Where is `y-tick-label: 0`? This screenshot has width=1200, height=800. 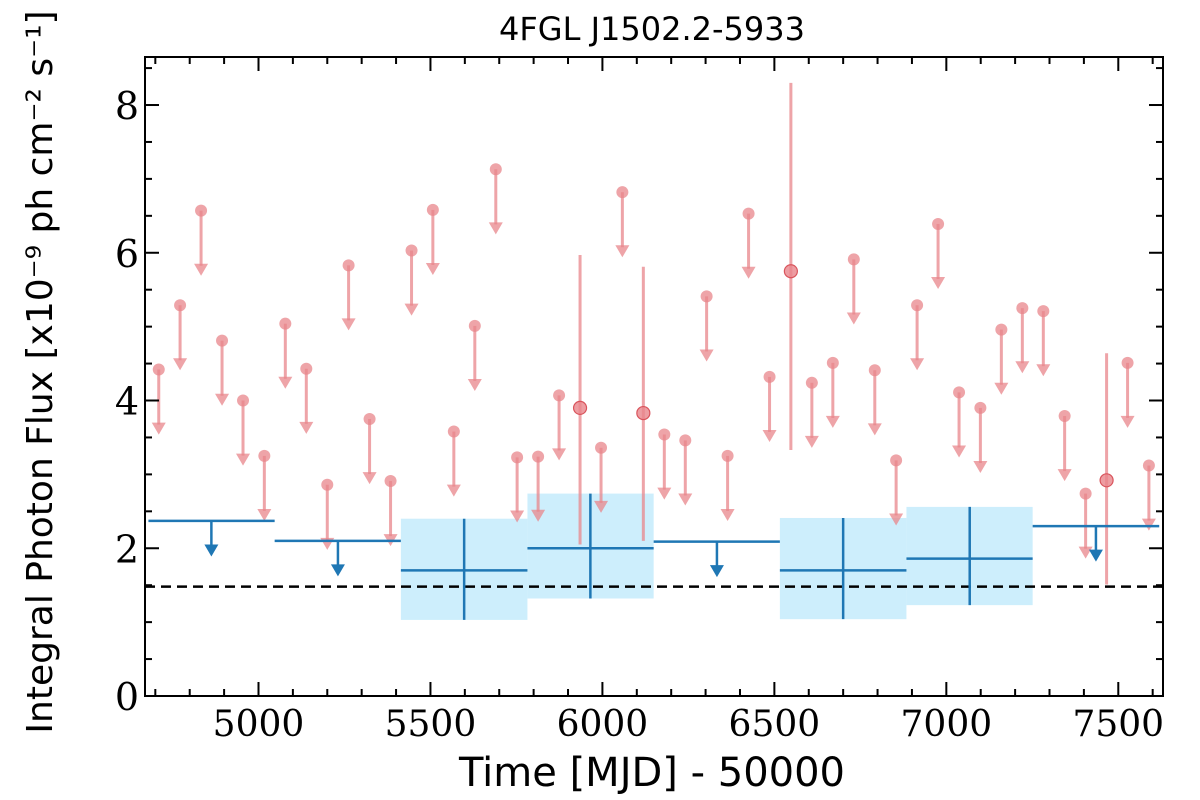
y-tick-label: 0 is located at coordinates (127, 697).